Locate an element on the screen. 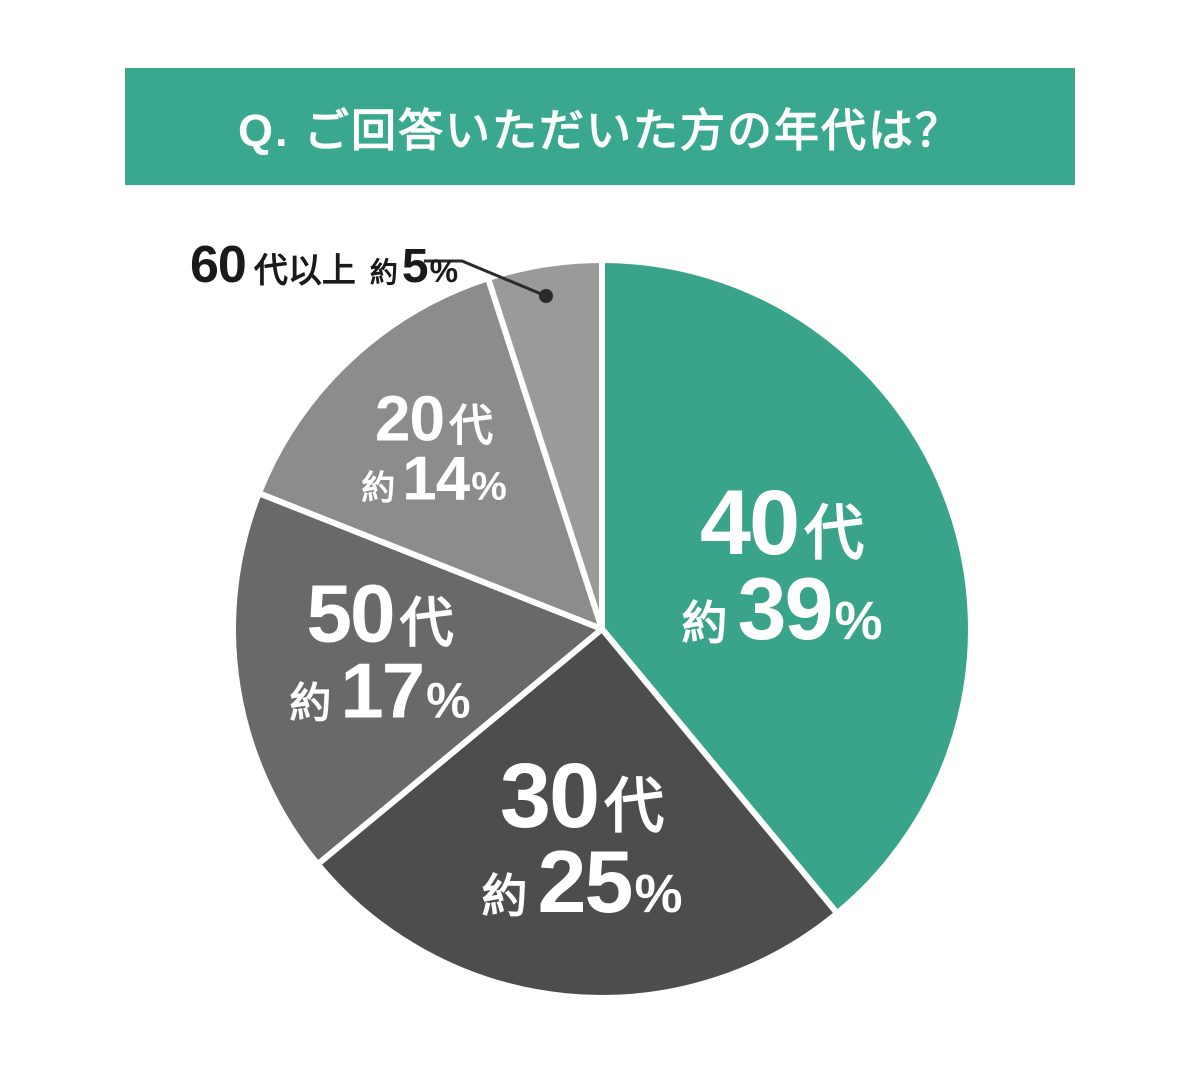  slice-label-20s: 20 代 約 14% is located at coordinates (434, 449).